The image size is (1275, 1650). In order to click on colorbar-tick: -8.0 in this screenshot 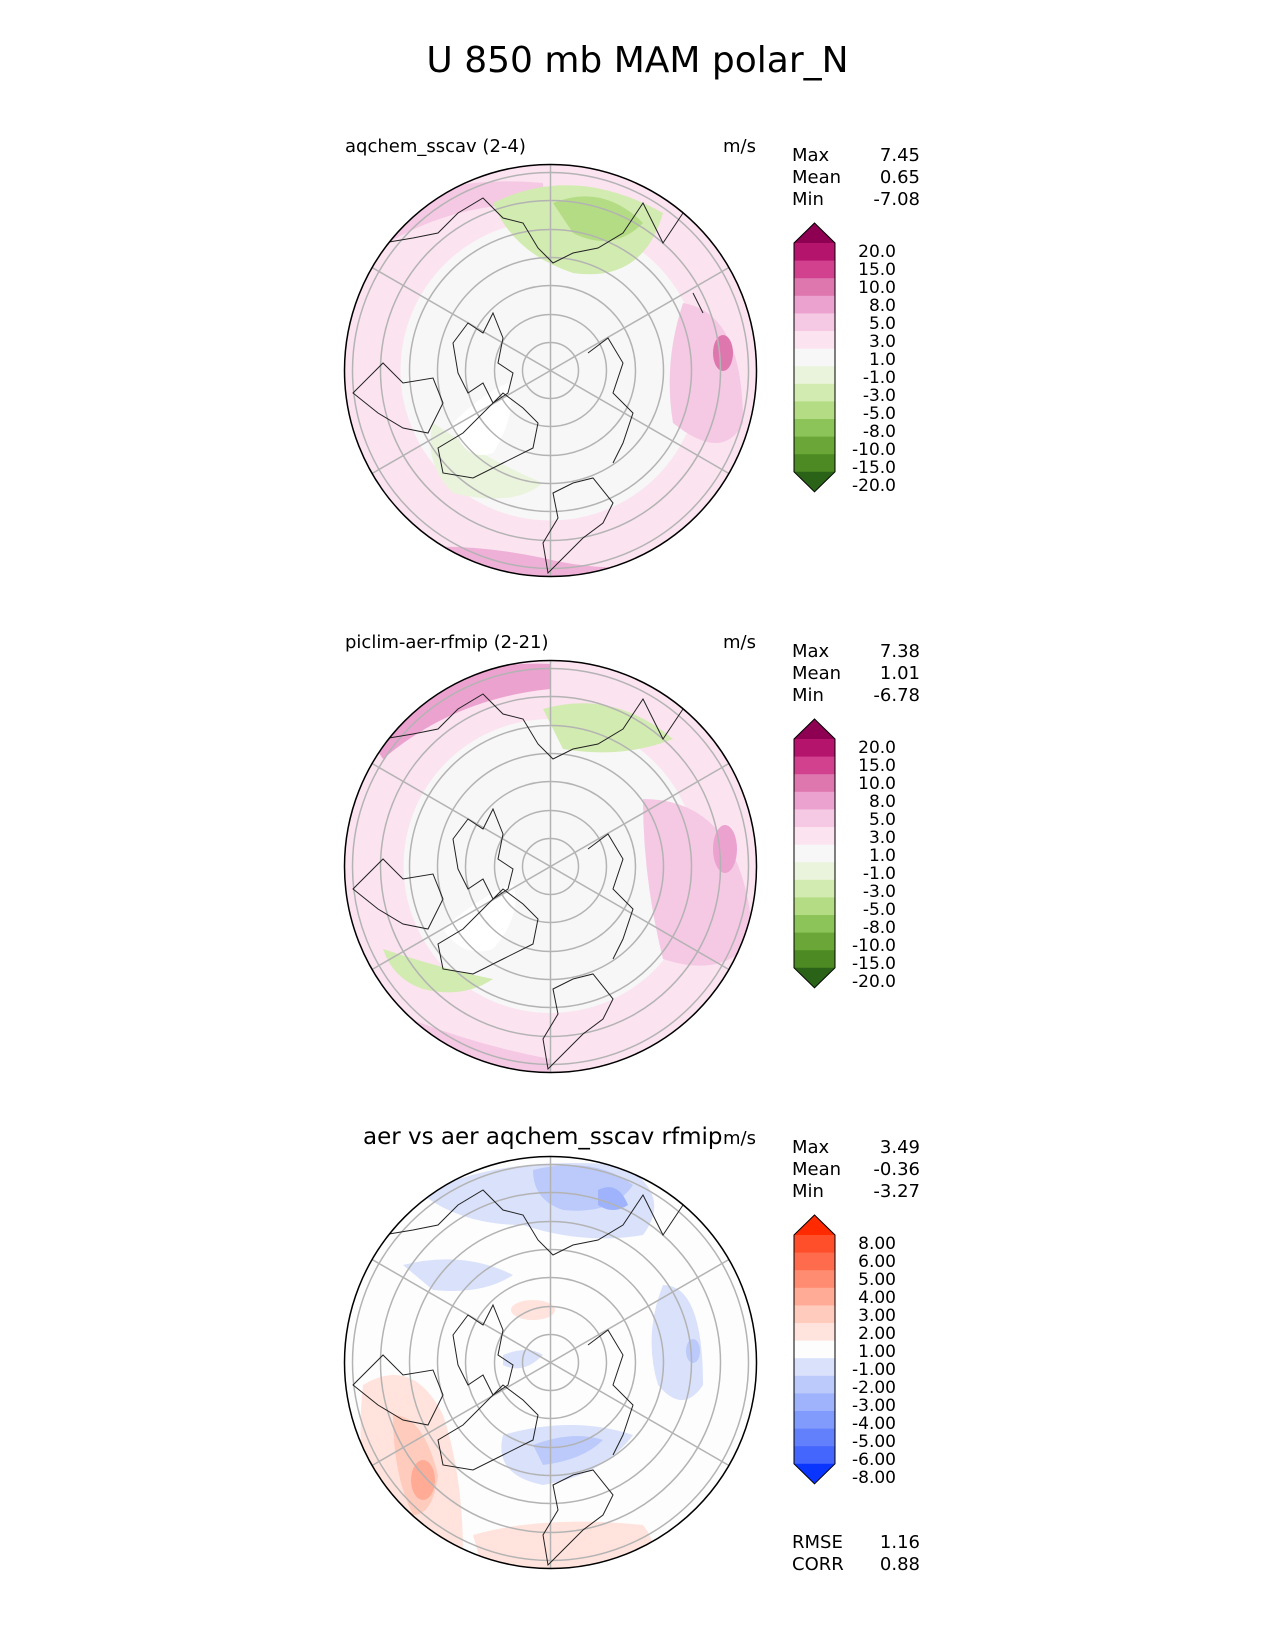, I will do `click(879, 432)`.